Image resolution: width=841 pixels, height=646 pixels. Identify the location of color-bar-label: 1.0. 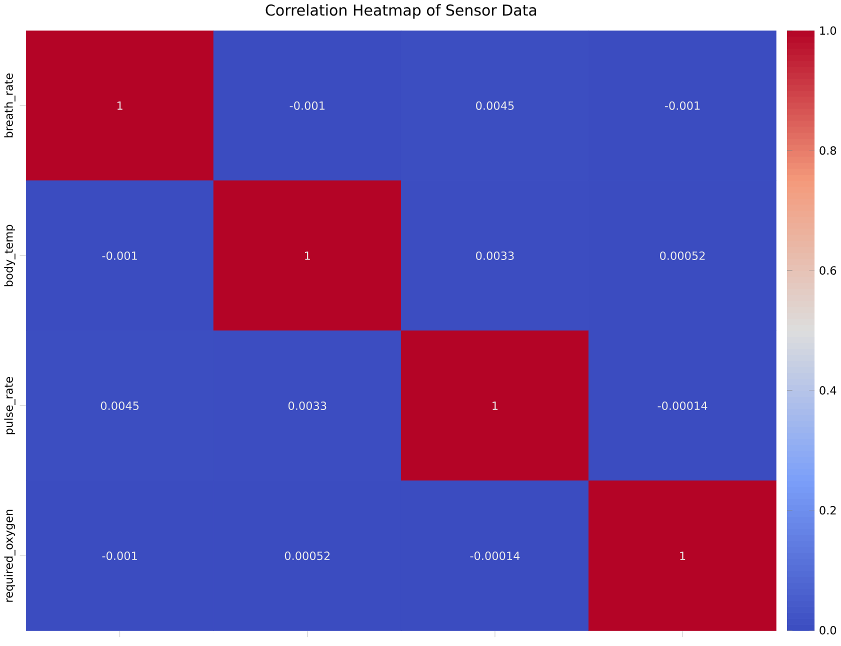
(828, 31).